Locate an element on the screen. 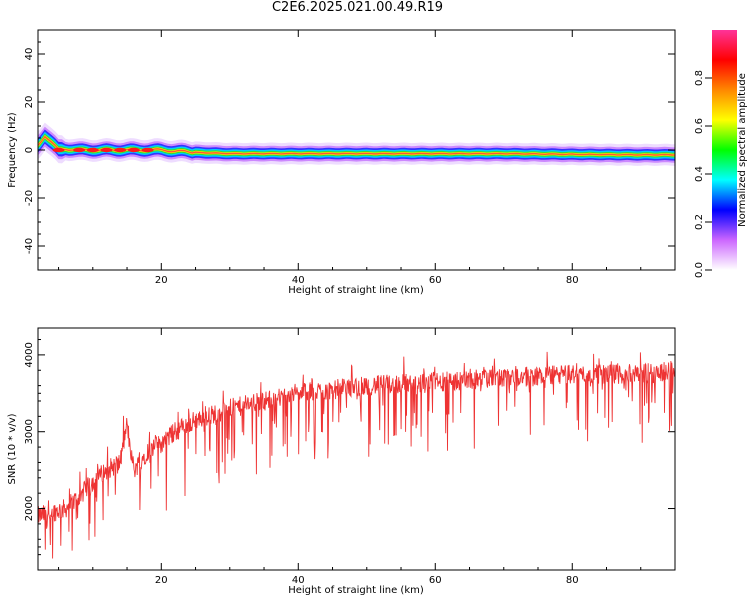  snr-ytick-label: 4000 is located at coordinates (29, 354).